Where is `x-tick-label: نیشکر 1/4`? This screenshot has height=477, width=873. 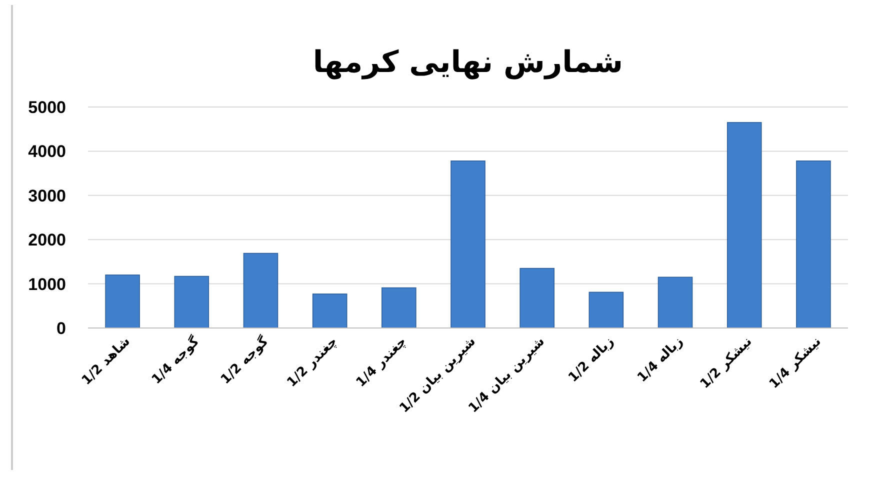
x-tick-label: نیشکر 1/4 is located at coordinates (795, 363).